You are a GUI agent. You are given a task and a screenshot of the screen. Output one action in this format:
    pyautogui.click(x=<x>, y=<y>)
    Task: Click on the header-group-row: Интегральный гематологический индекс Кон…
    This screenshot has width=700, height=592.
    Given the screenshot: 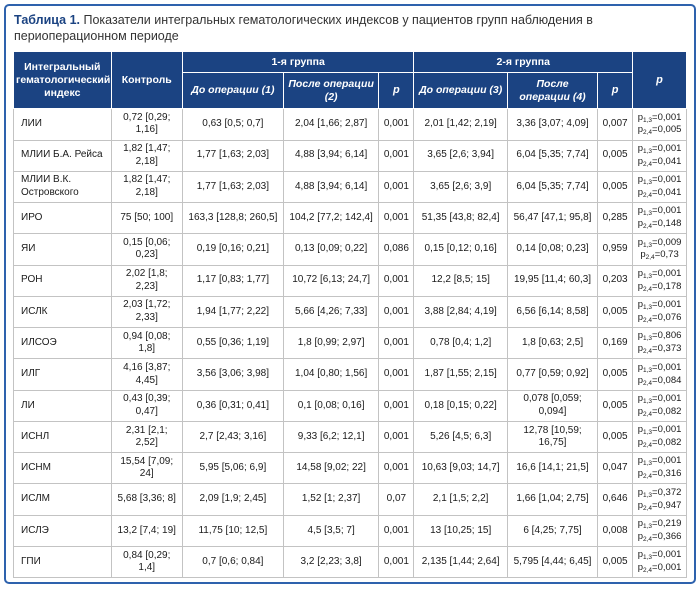 What is the action you would take?
    pyautogui.click(x=350, y=80)
    